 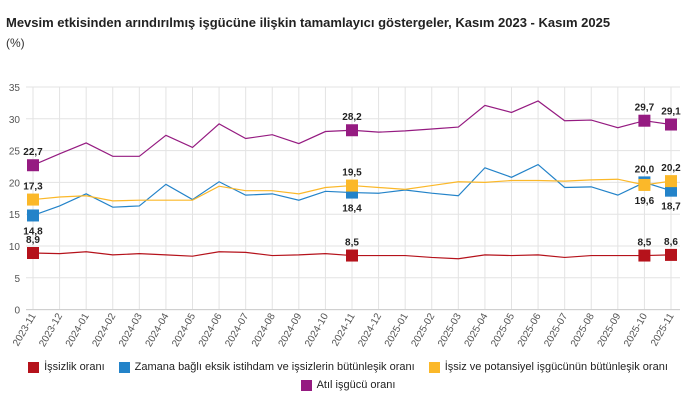 I want to click on x-tick-label: 2025-06, so click(x=530, y=330).